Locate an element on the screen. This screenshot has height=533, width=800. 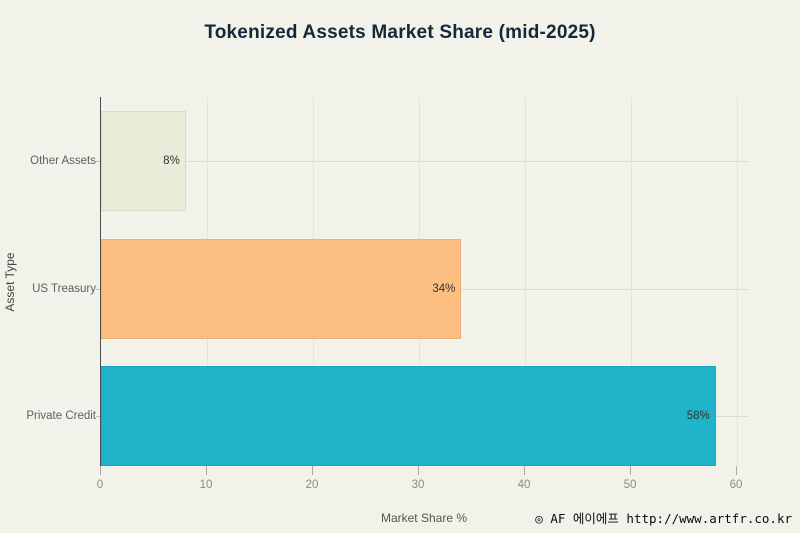
bar-value-label: 58% is located at coordinates (698, 416).